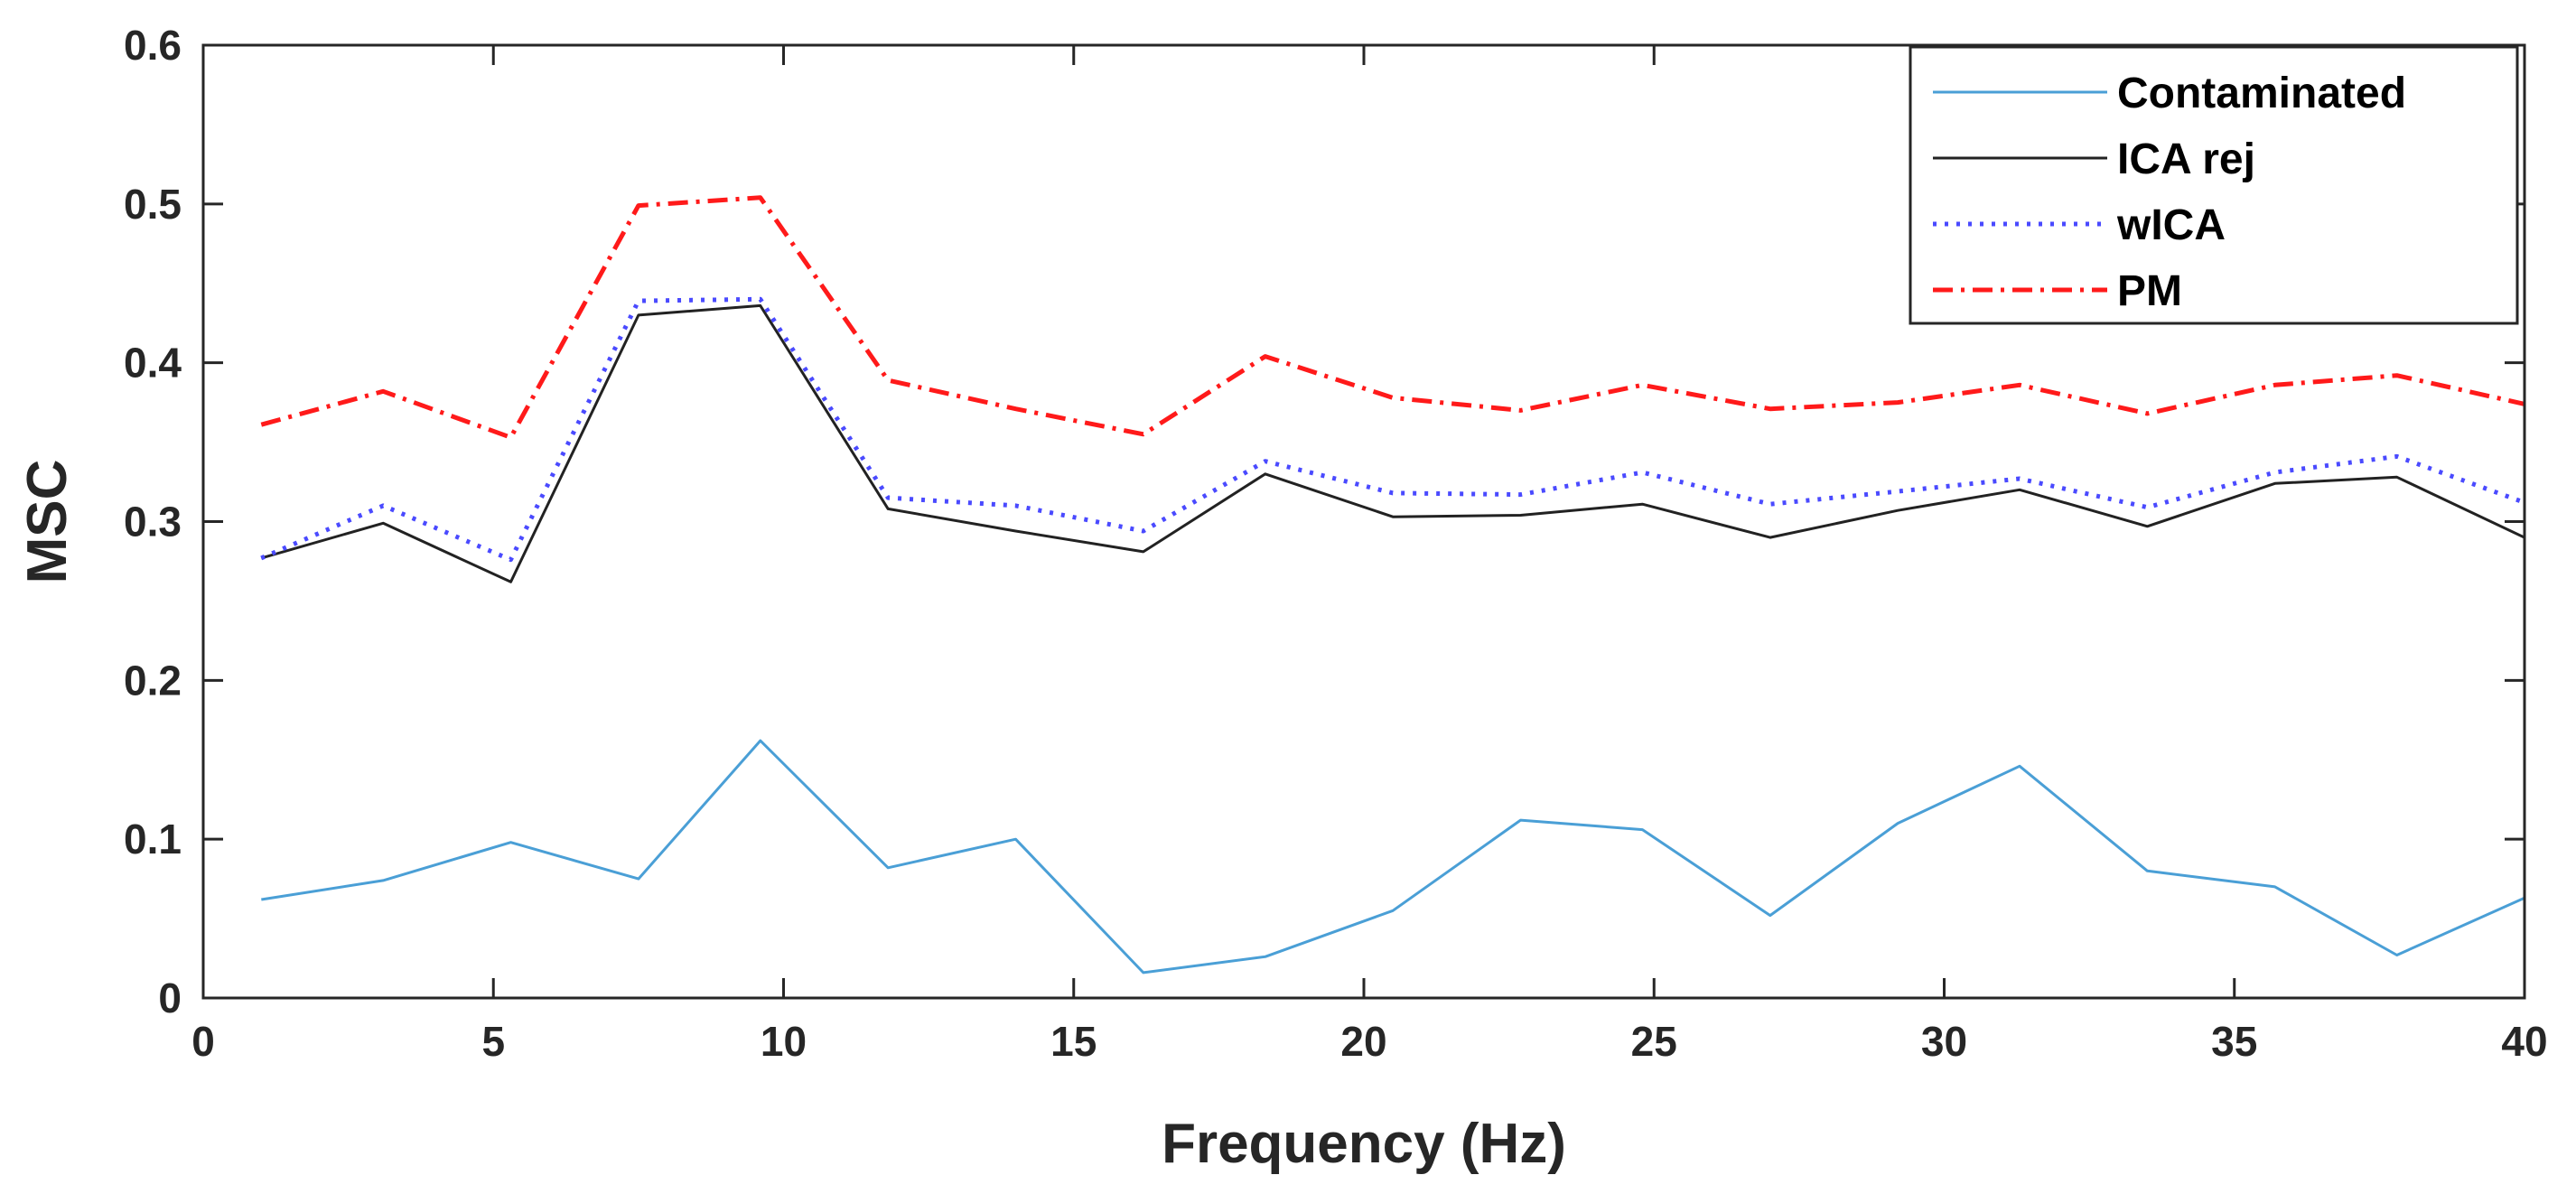 The height and width of the screenshot is (1203, 2576). I want to click on x-axis-label: Frequency (Hz), so click(1364, 1144).